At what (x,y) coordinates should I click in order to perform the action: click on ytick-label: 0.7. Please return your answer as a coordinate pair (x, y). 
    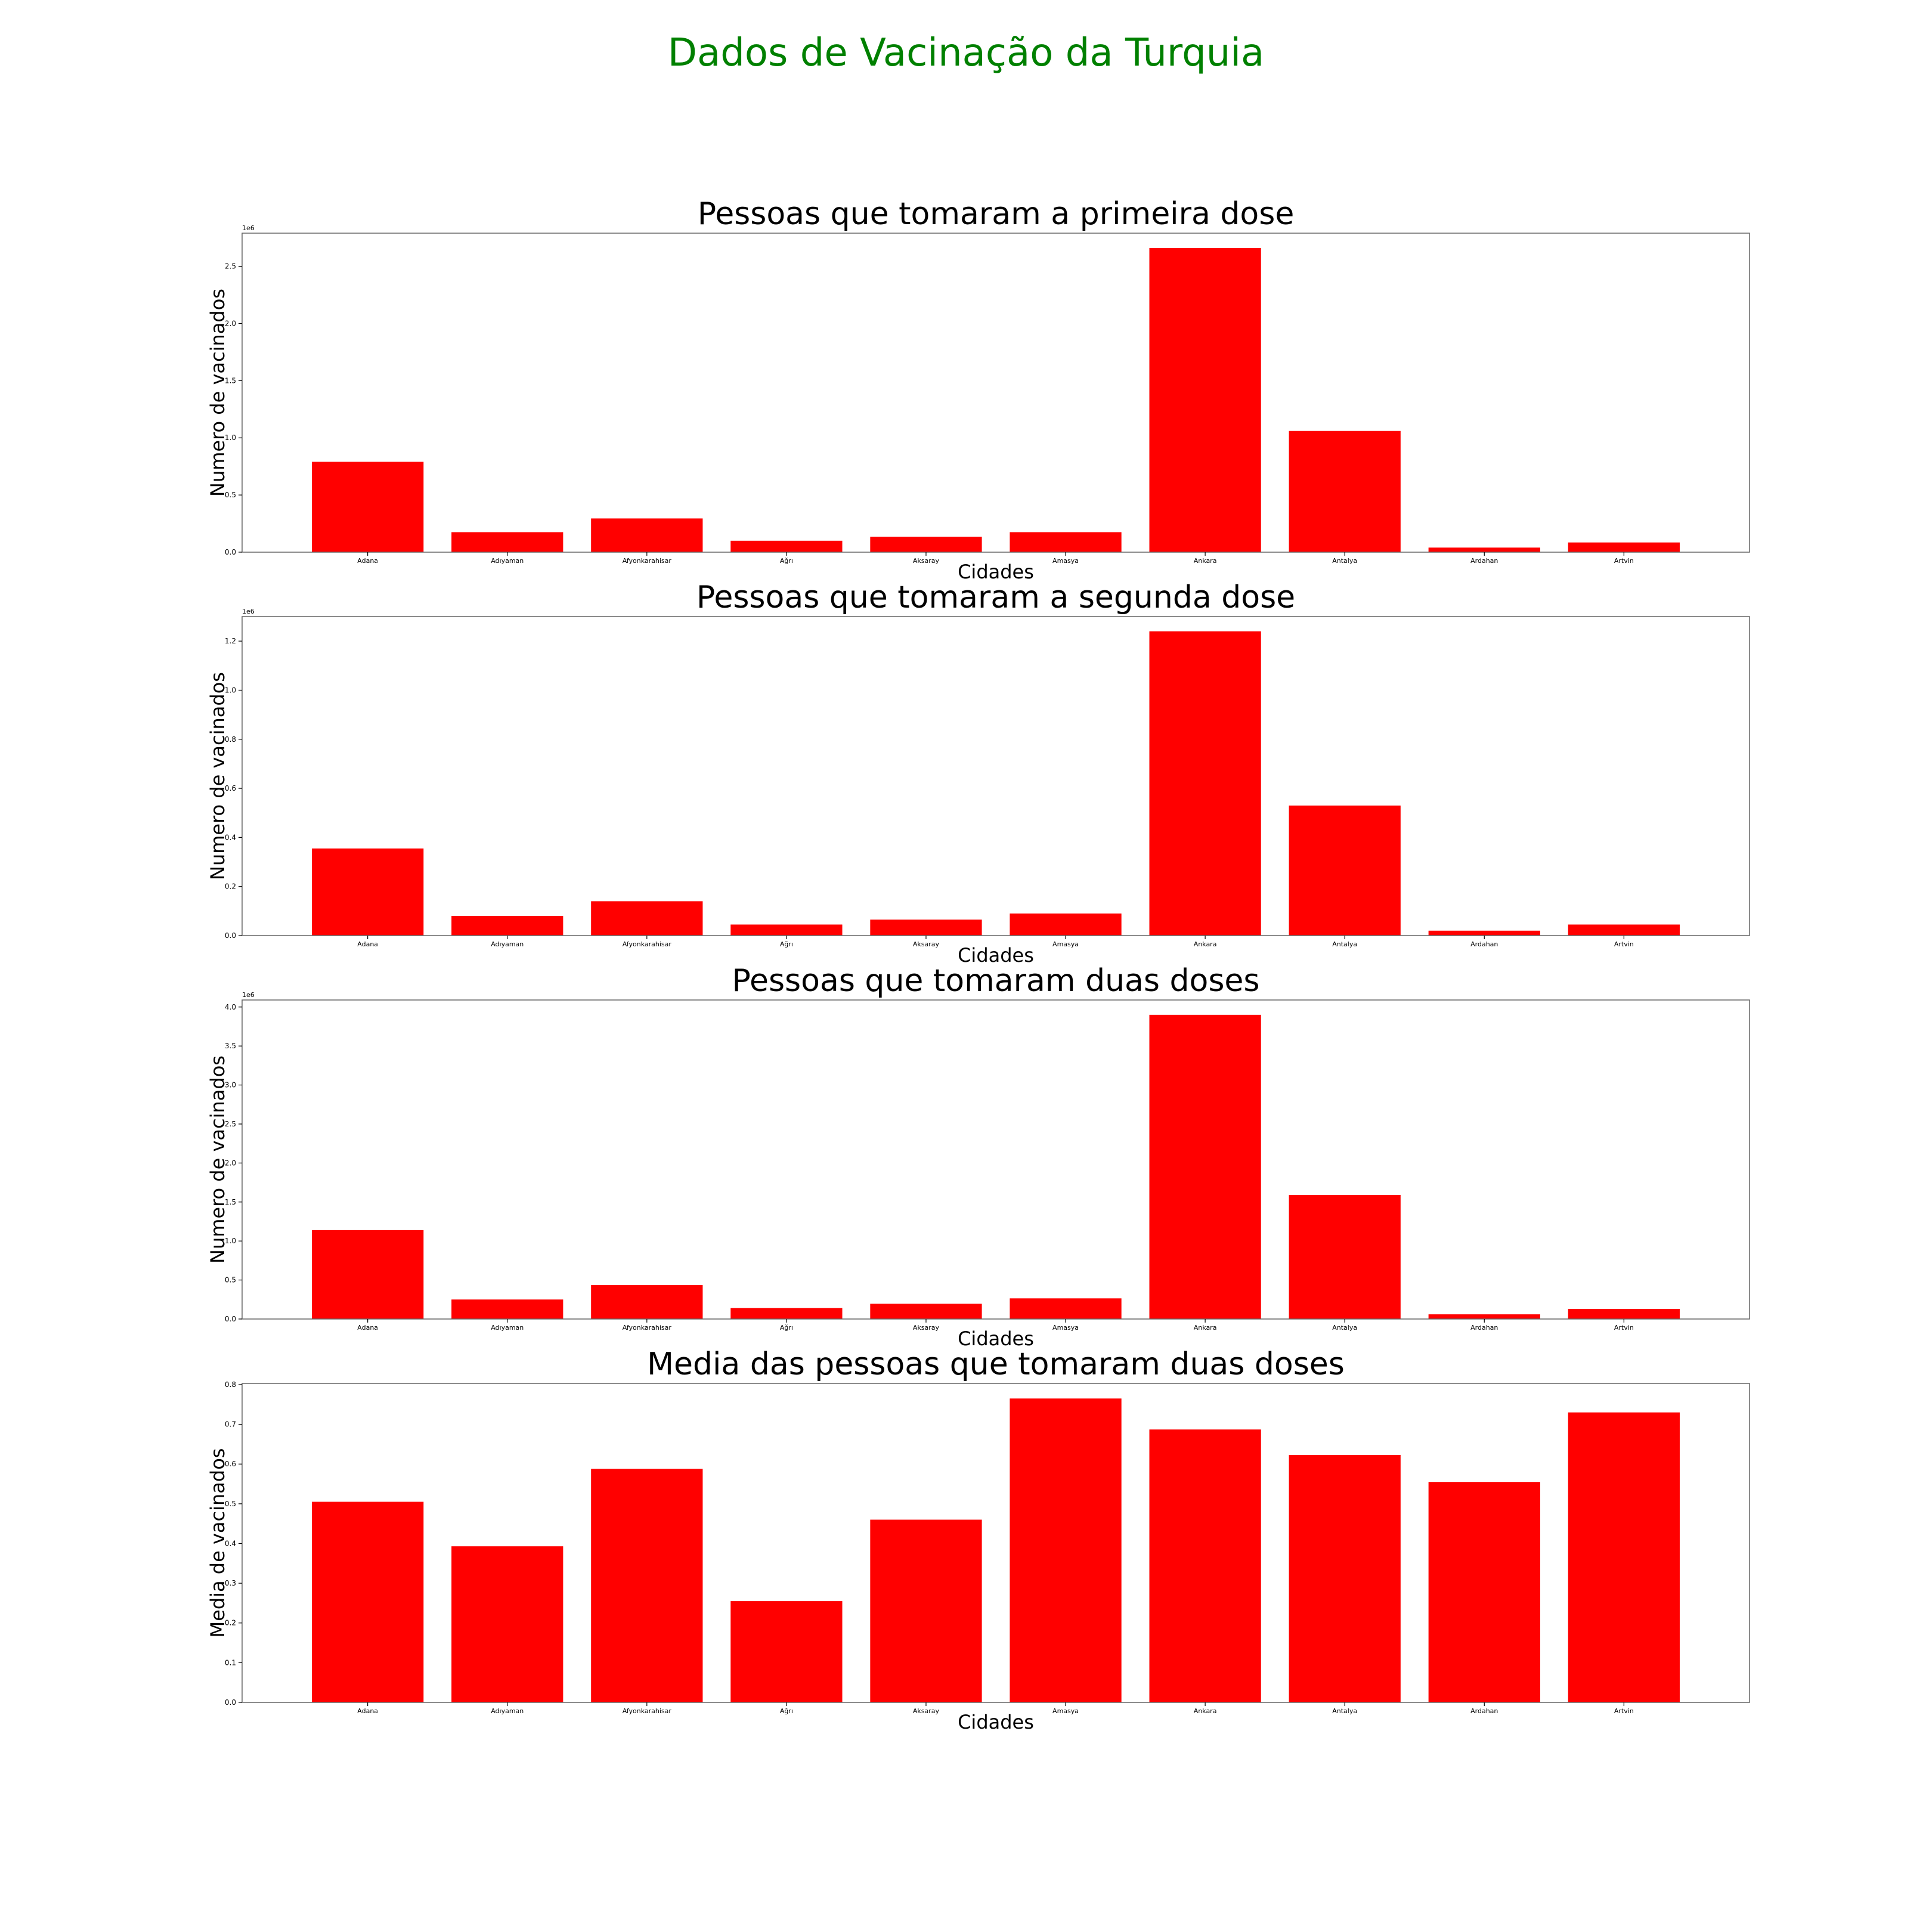
    Looking at the image, I should click on (230, 1425).